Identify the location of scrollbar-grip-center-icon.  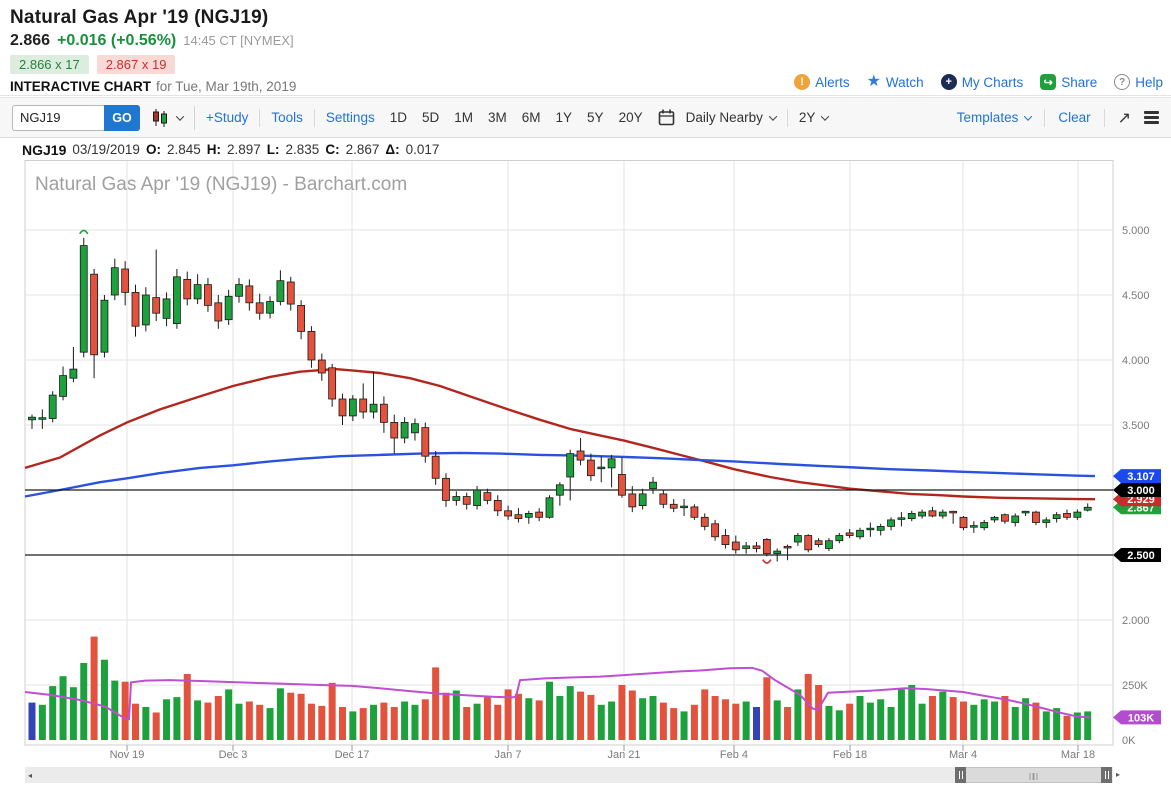
(1033, 776).